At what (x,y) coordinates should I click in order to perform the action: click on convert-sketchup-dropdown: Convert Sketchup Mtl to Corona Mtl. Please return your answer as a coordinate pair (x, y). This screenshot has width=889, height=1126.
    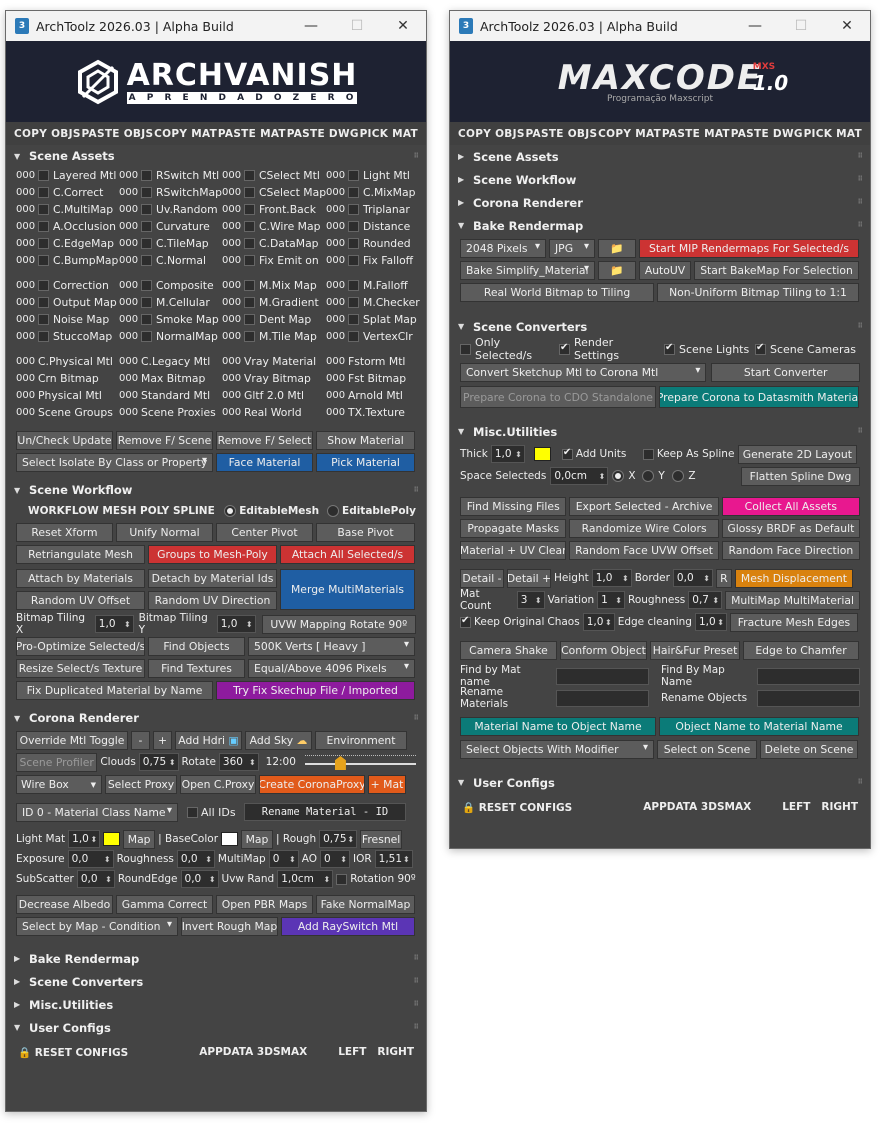
    Looking at the image, I should click on (583, 372).